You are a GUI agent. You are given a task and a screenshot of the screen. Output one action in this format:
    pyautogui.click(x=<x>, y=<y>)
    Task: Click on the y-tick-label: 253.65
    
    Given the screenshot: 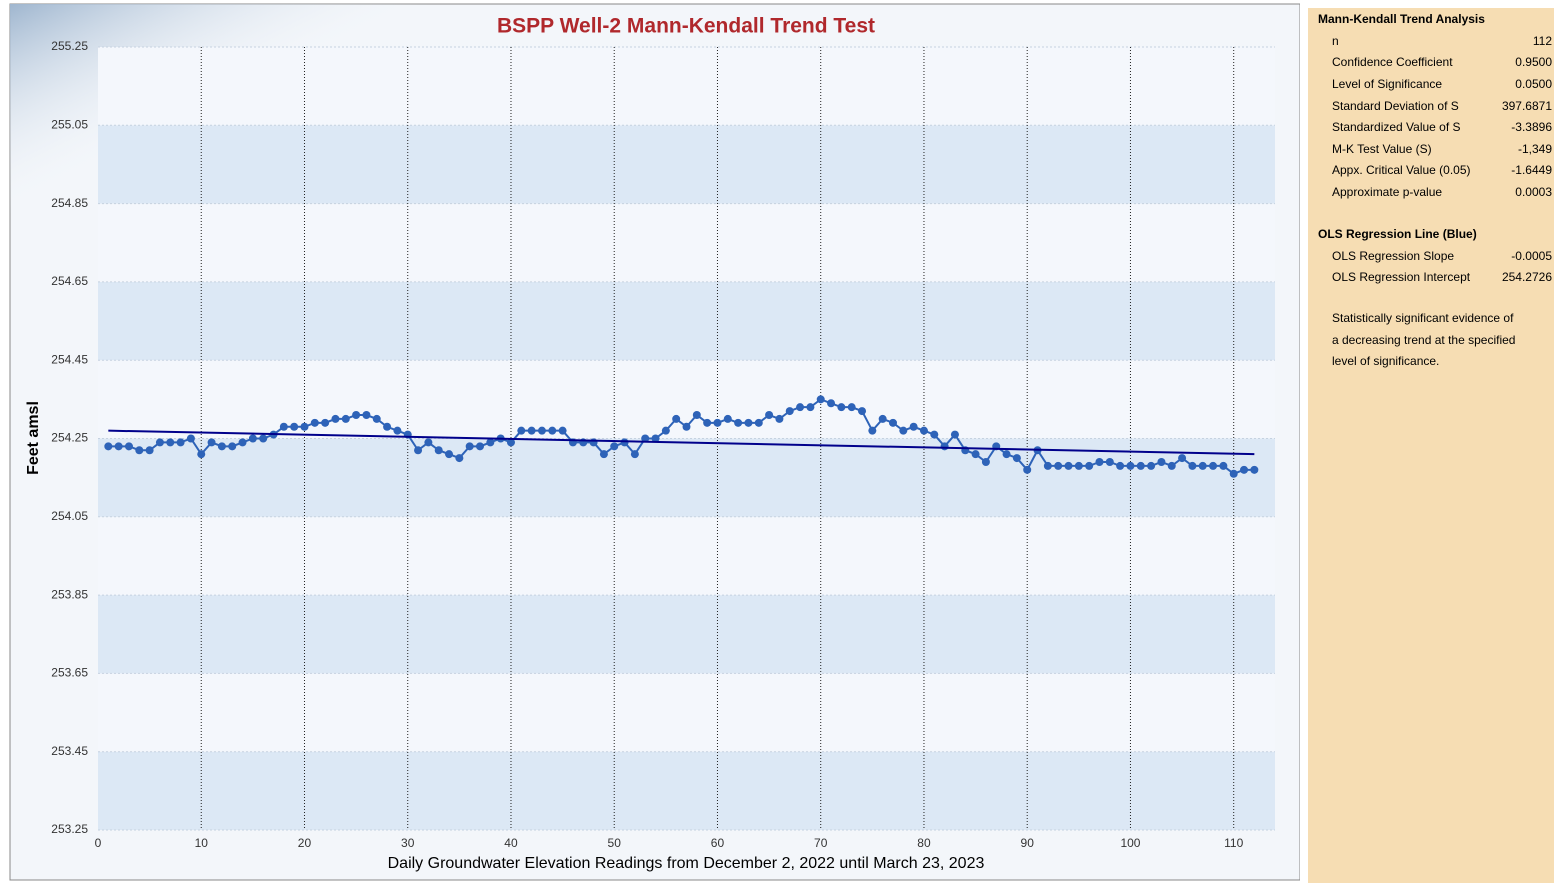 What is the action you would take?
    pyautogui.click(x=69, y=673)
    